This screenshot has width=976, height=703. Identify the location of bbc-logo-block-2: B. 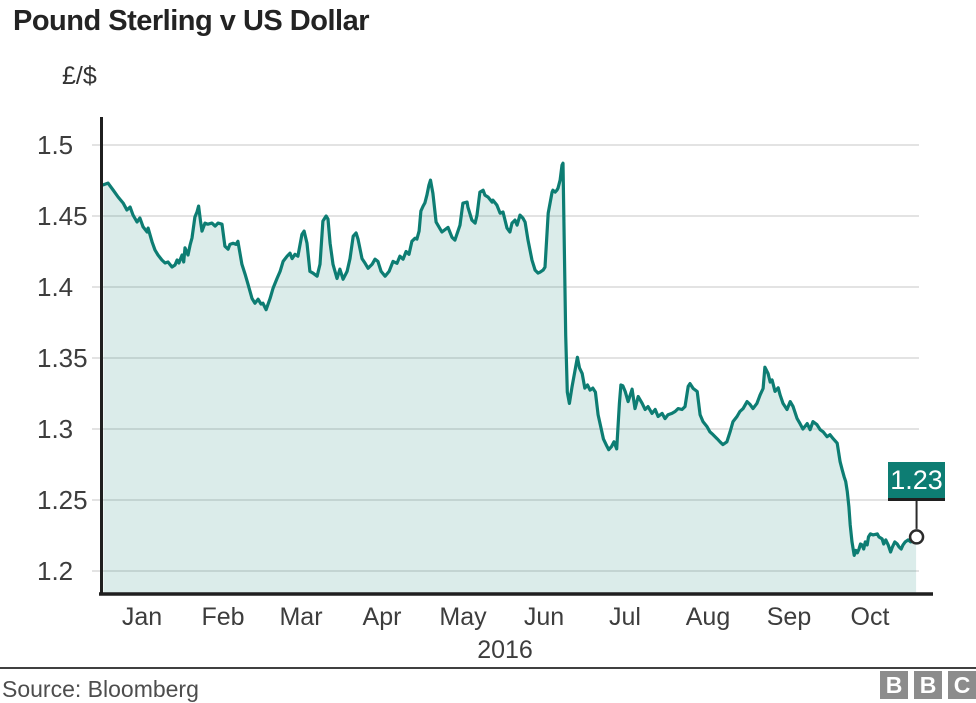
(928, 685).